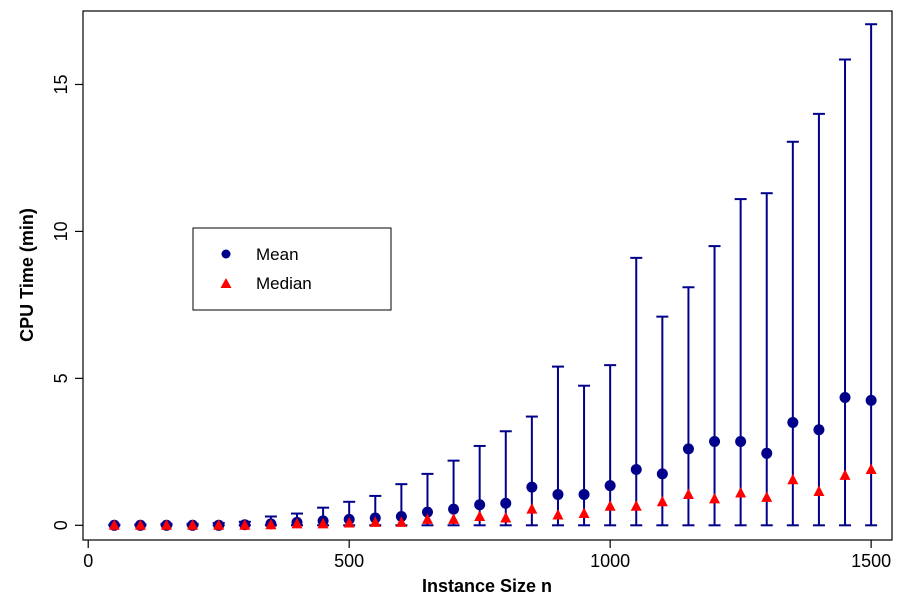 This screenshot has width=900, height=603. Describe the element at coordinates (27, 275) in the screenshot. I see `y-axis-title: CPU Time (min)` at that location.